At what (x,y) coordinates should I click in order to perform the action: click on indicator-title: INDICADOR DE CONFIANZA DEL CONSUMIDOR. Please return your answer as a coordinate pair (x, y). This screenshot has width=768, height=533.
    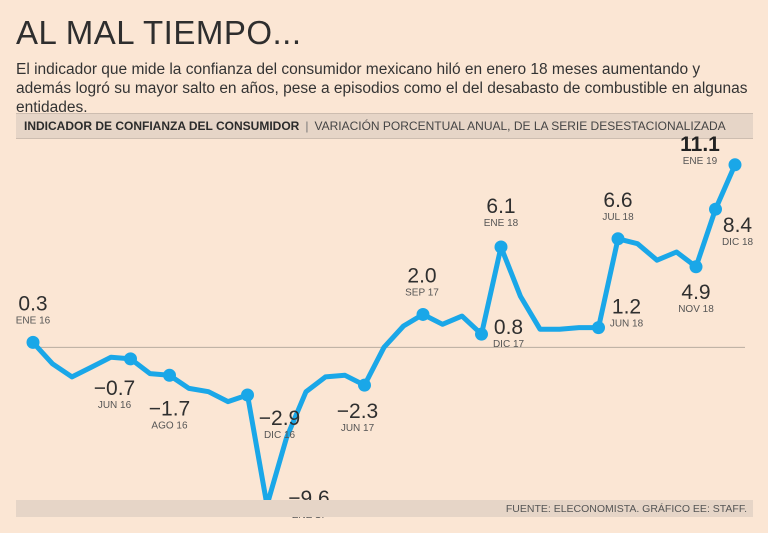
    Looking at the image, I should click on (162, 126).